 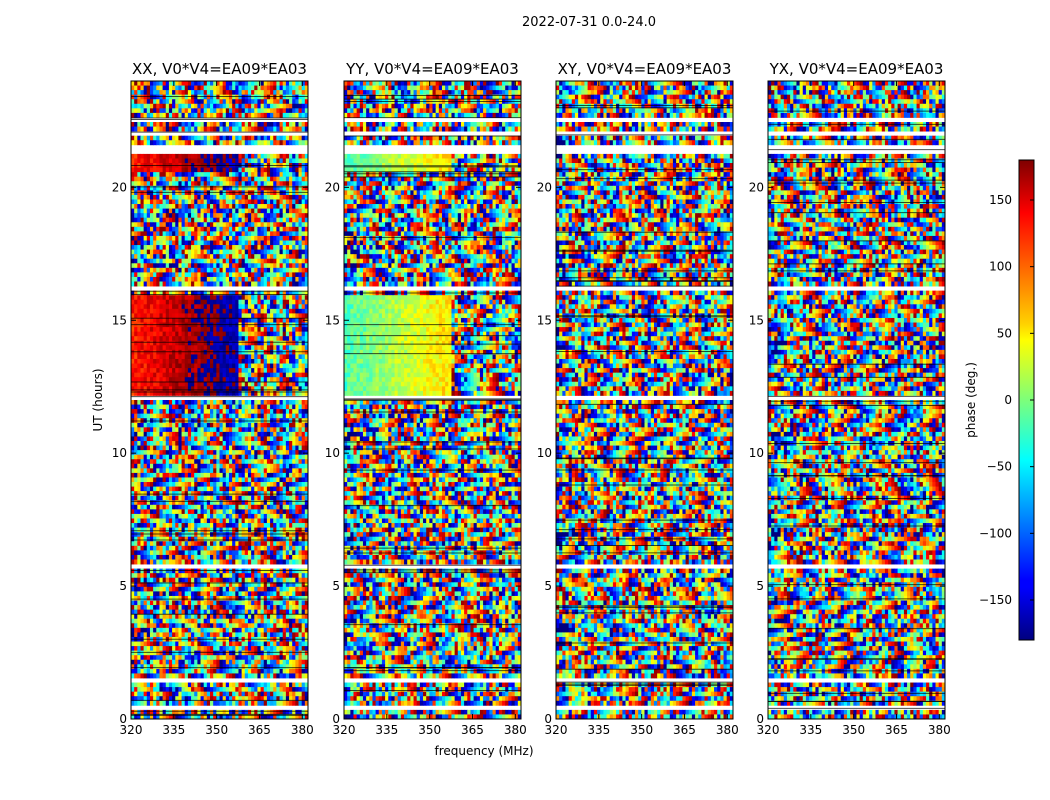 What do you see at coordinates (645, 69) in the screenshot?
I see `panel-title: XY, V0*V4=EA09*EA03` at bounding box center [645, 69].